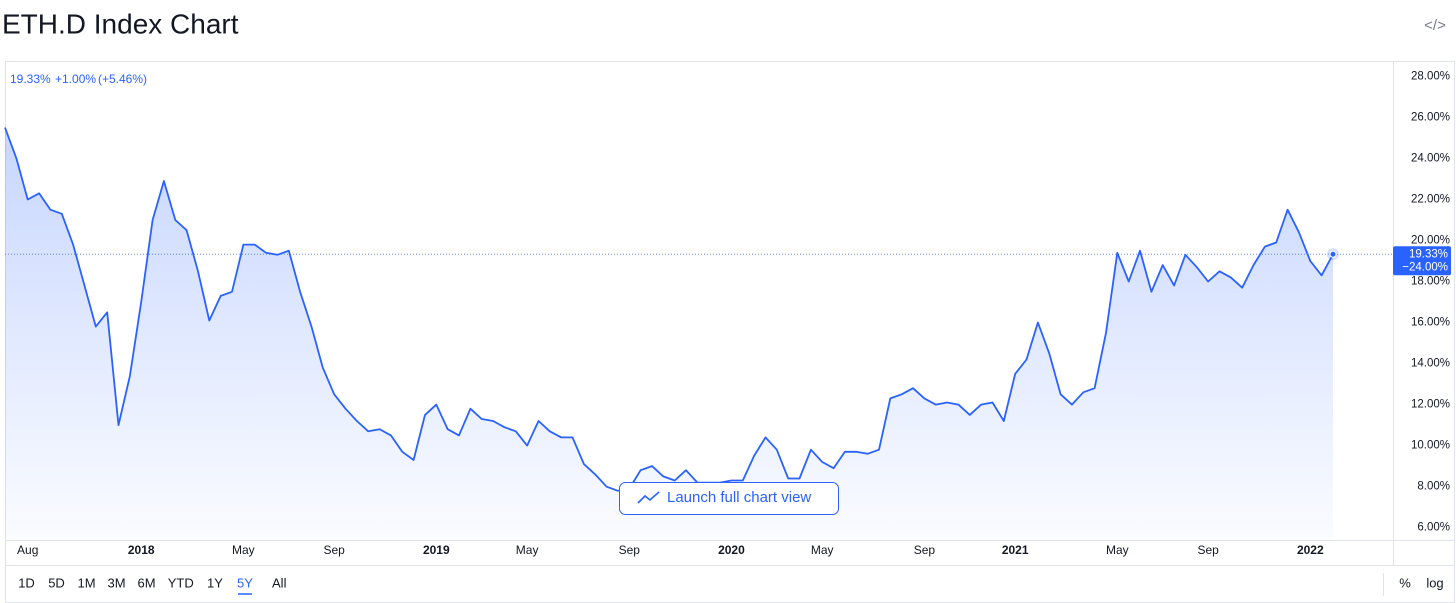 This screenshot has height=603, width=1456. What do you see at coordinates (1435, 25) in the screenshot?
I see `embed-icon: </>` at bounding box center [1435, 25].